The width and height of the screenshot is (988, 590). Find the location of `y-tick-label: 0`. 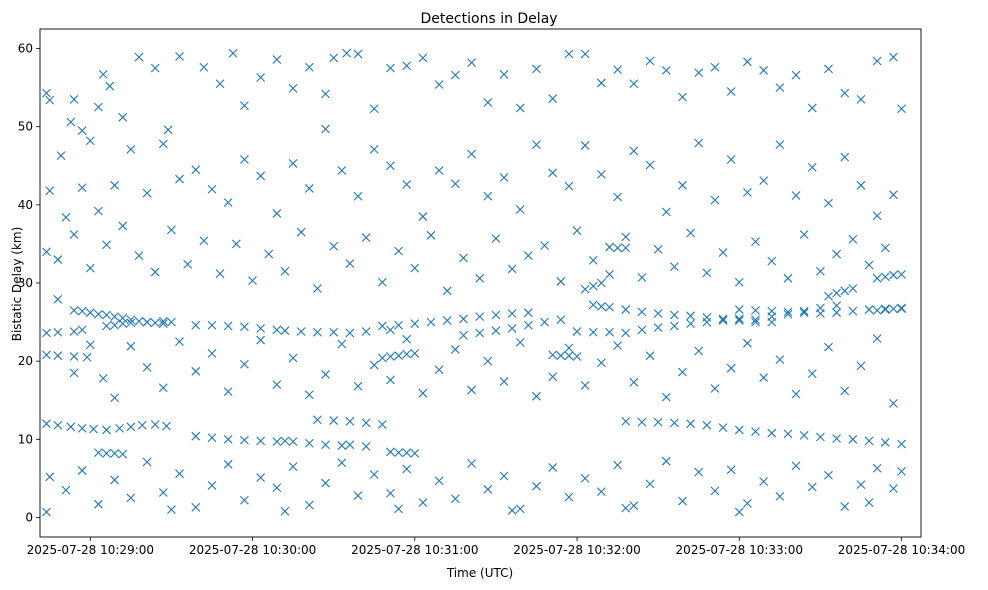

y-tick-label: 0 is located at coordinates (29, 517).